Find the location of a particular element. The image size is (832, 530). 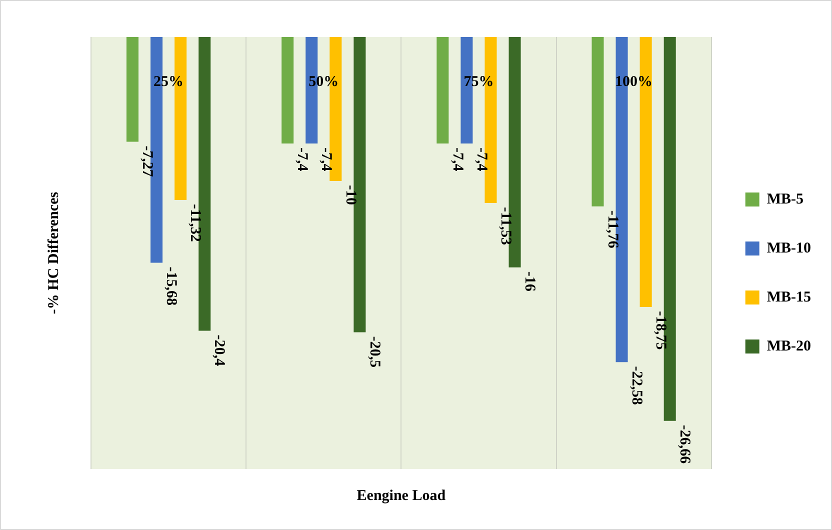

data-label: -15,68 is located at coordinates (171, 286).